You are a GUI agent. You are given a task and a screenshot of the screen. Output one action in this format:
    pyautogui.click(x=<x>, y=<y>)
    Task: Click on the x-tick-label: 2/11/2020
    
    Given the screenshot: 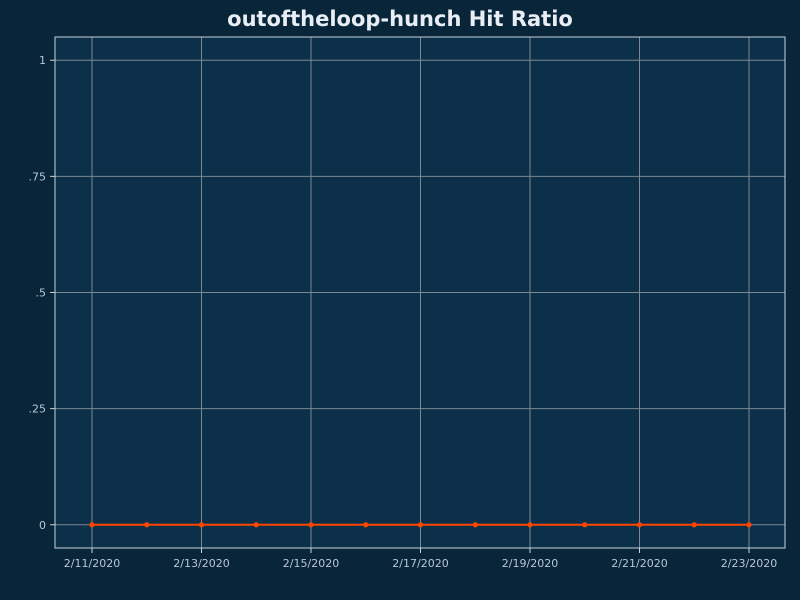 What is the action you would take?
    pyautogui.click(x=92, y=563)
    